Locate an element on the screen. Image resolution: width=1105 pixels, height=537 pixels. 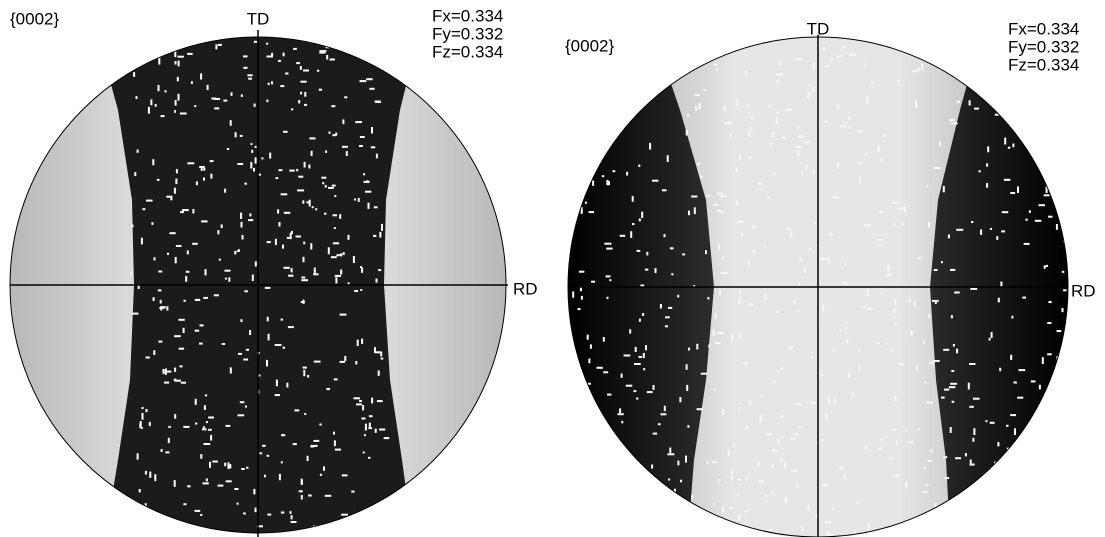
top-label: TD is located at coordinates (258, 18).